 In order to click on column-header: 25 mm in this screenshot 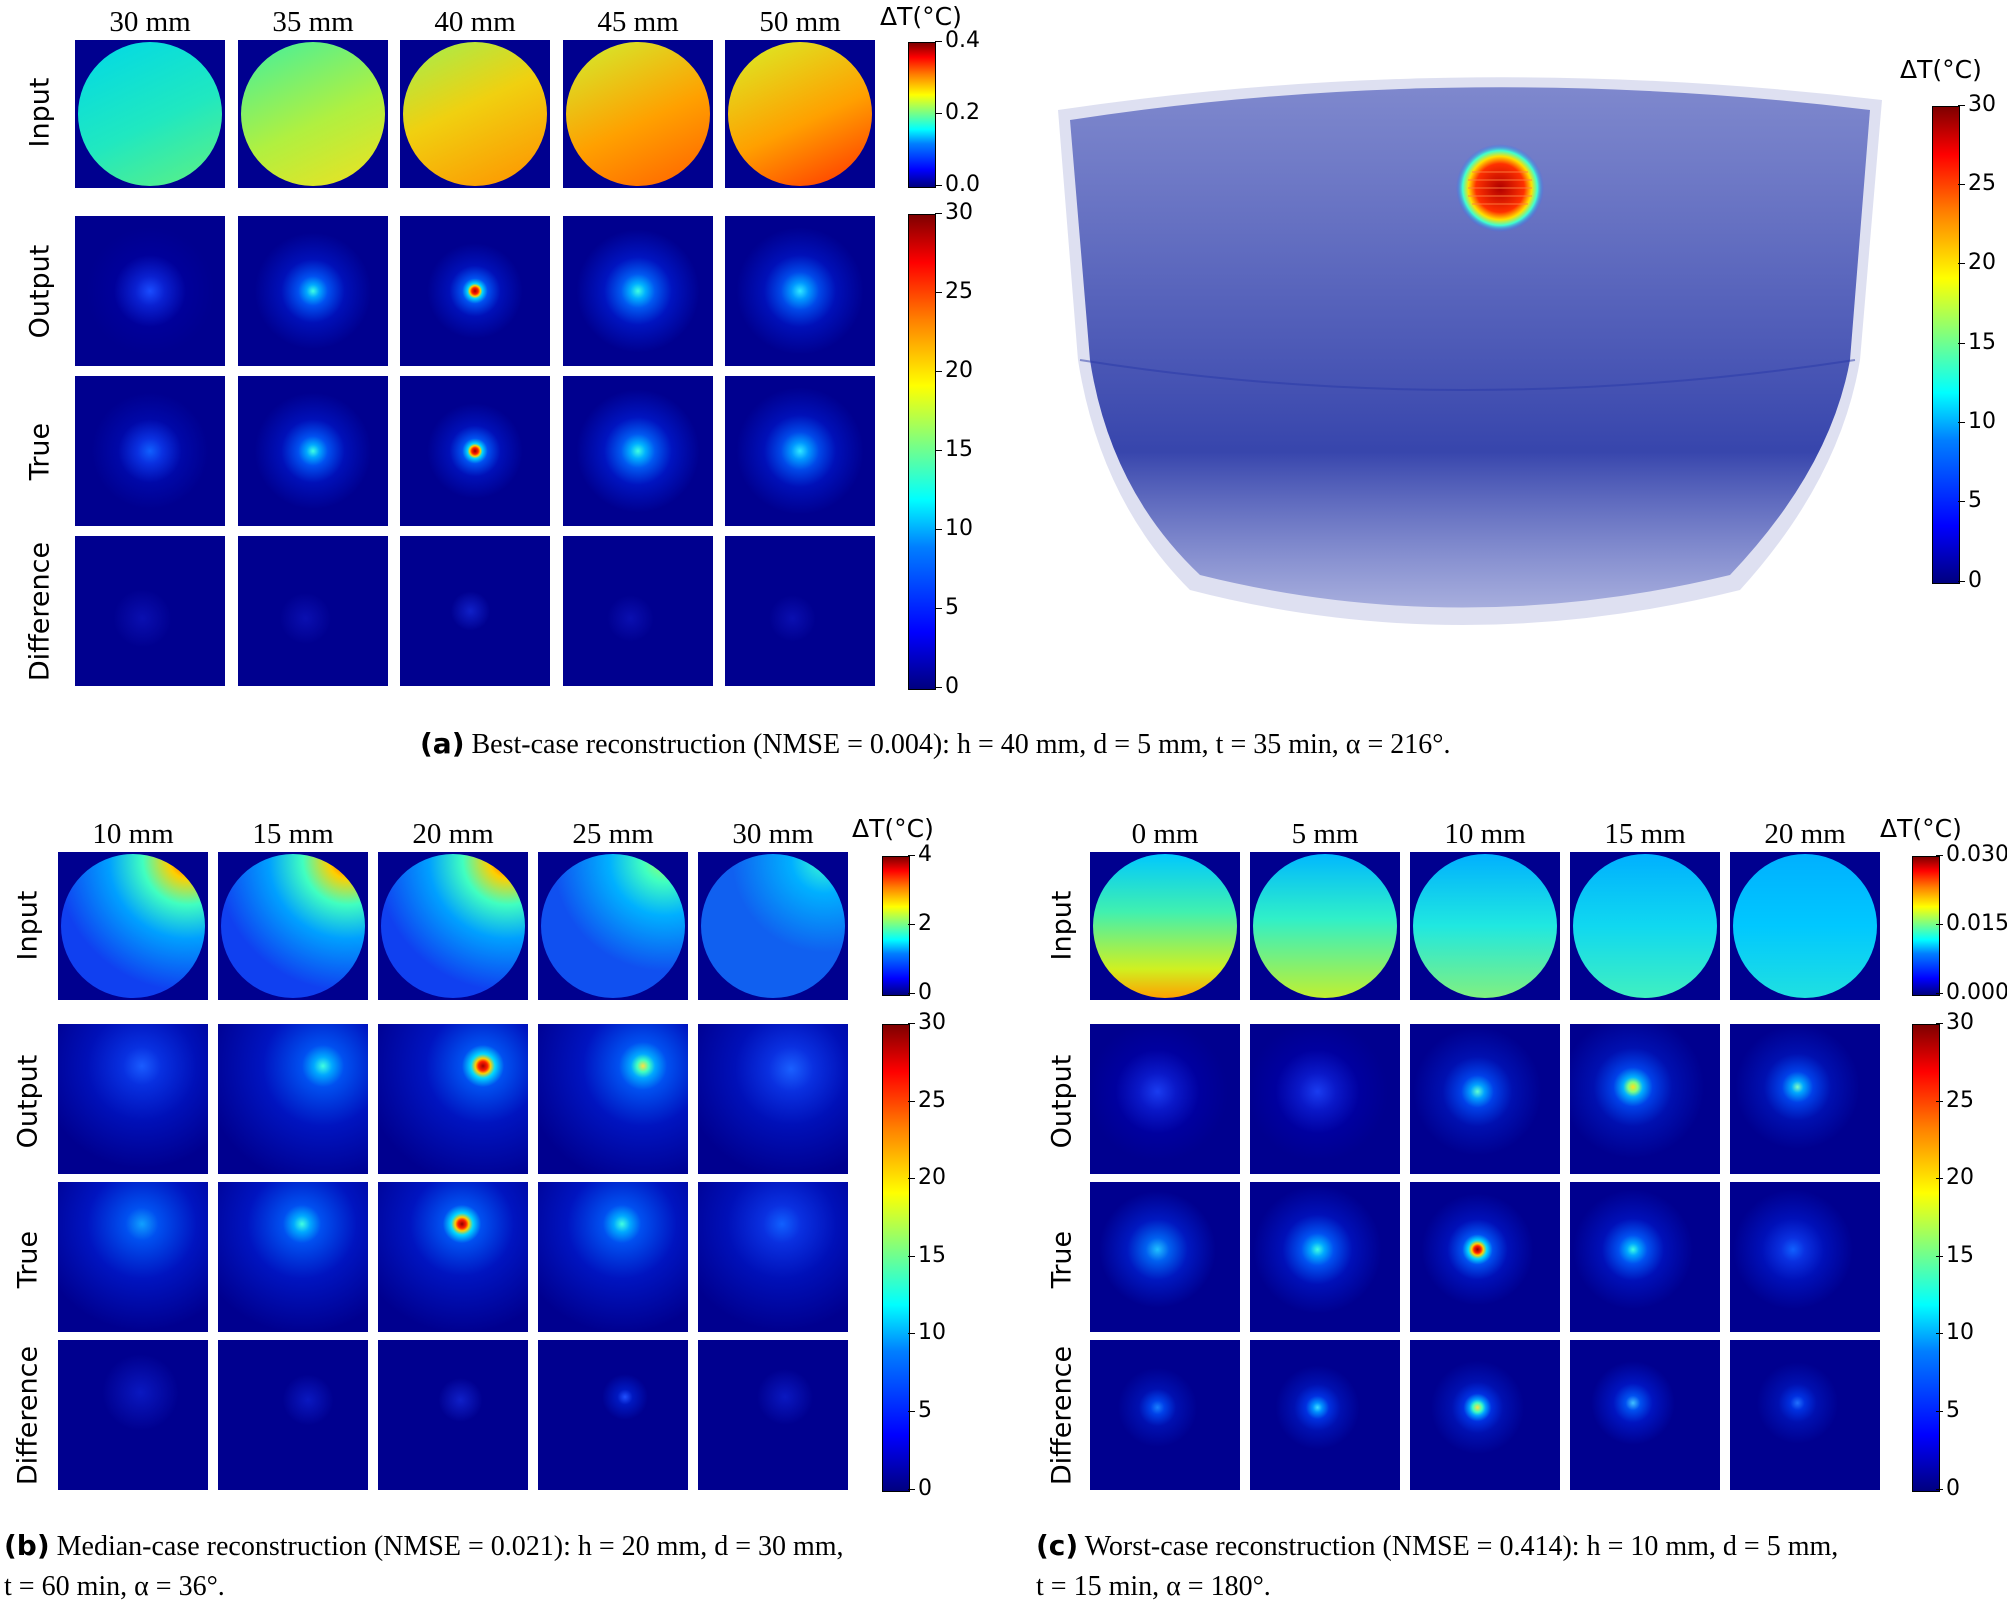, I will do `click(613, 834)`.